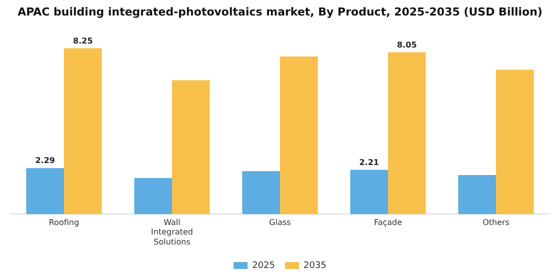 This screenshot has height=280, width=560. Describe the element at coordinates (83, 41) in the screenshot. I see `data-label: 8.25` at that location.